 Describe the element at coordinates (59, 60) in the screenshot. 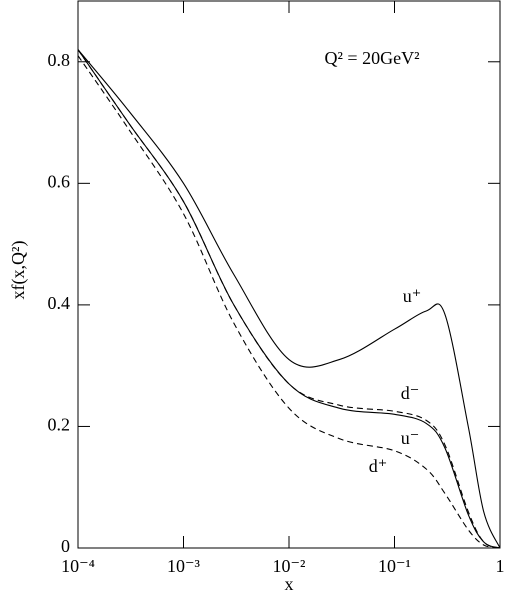

I see `y-tick-label: 0.8` at that location.